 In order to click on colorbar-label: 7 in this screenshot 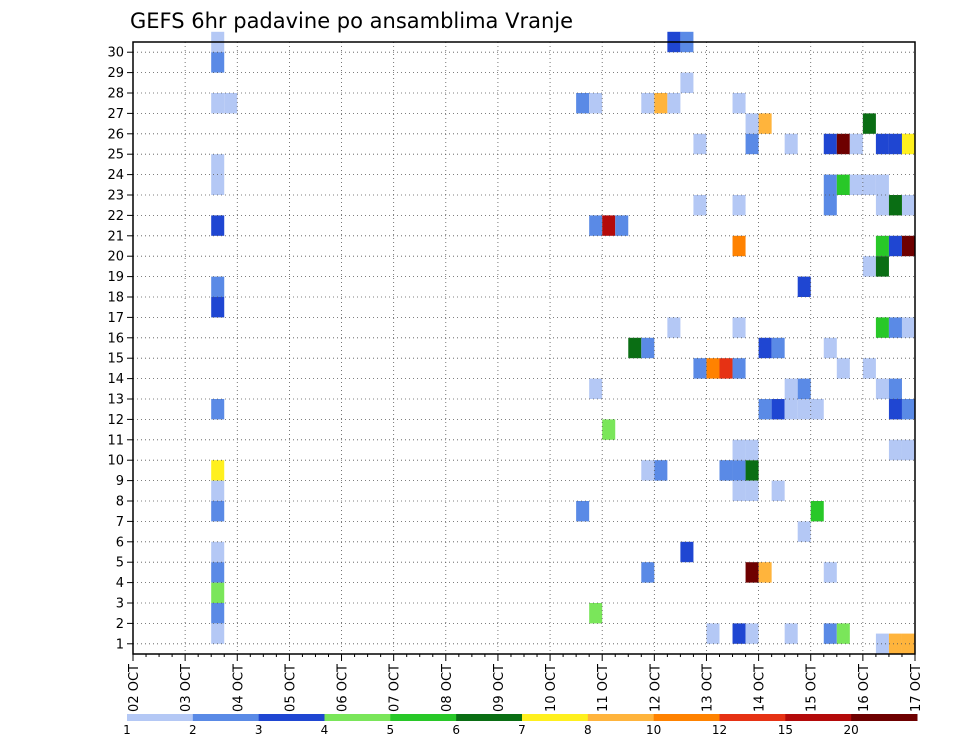, I will do `click(522, 730)`.